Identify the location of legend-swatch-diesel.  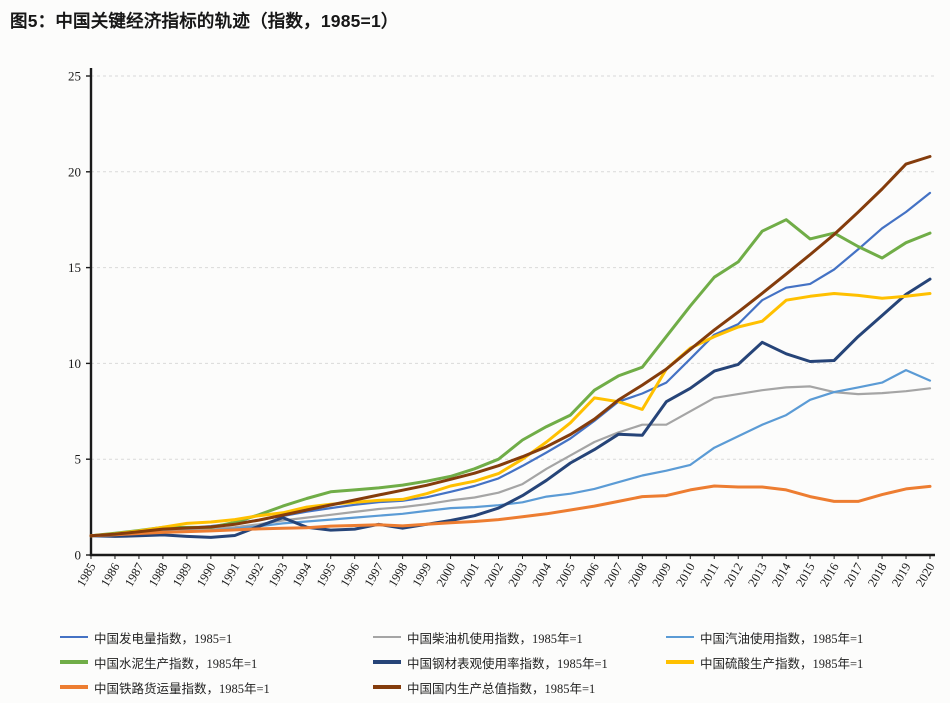
(387, 637).